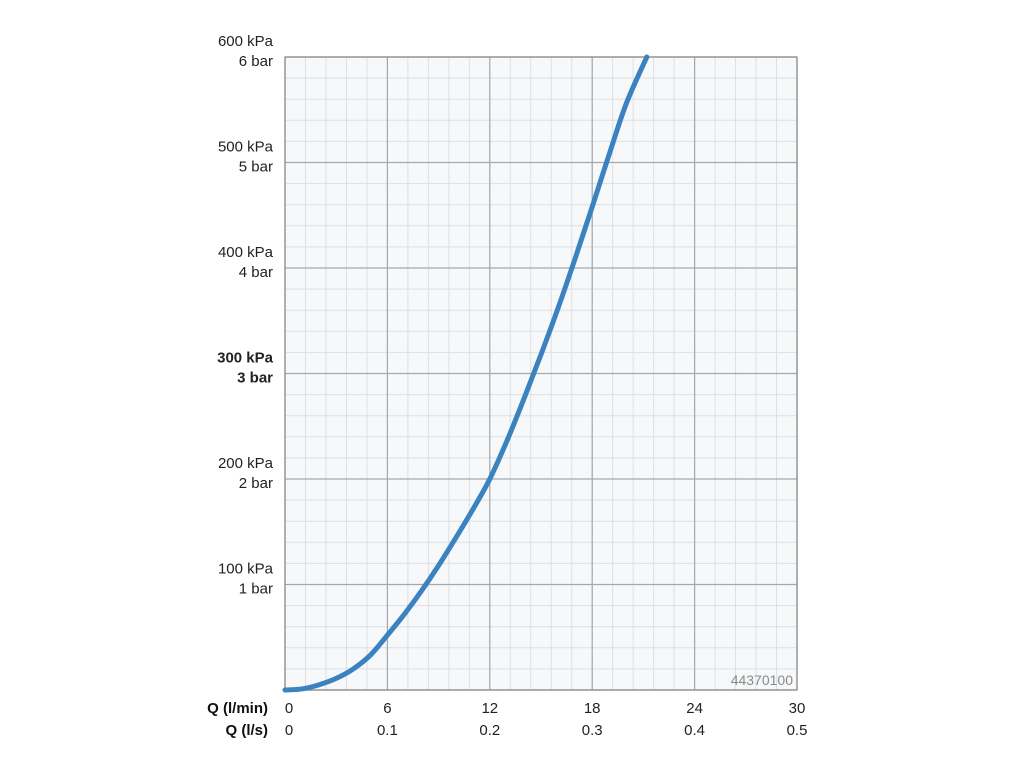  Describe the element at coordinates (246, 463) in the screenshot. I see `y-tick-label-kpa: 200 kPa` at that location.